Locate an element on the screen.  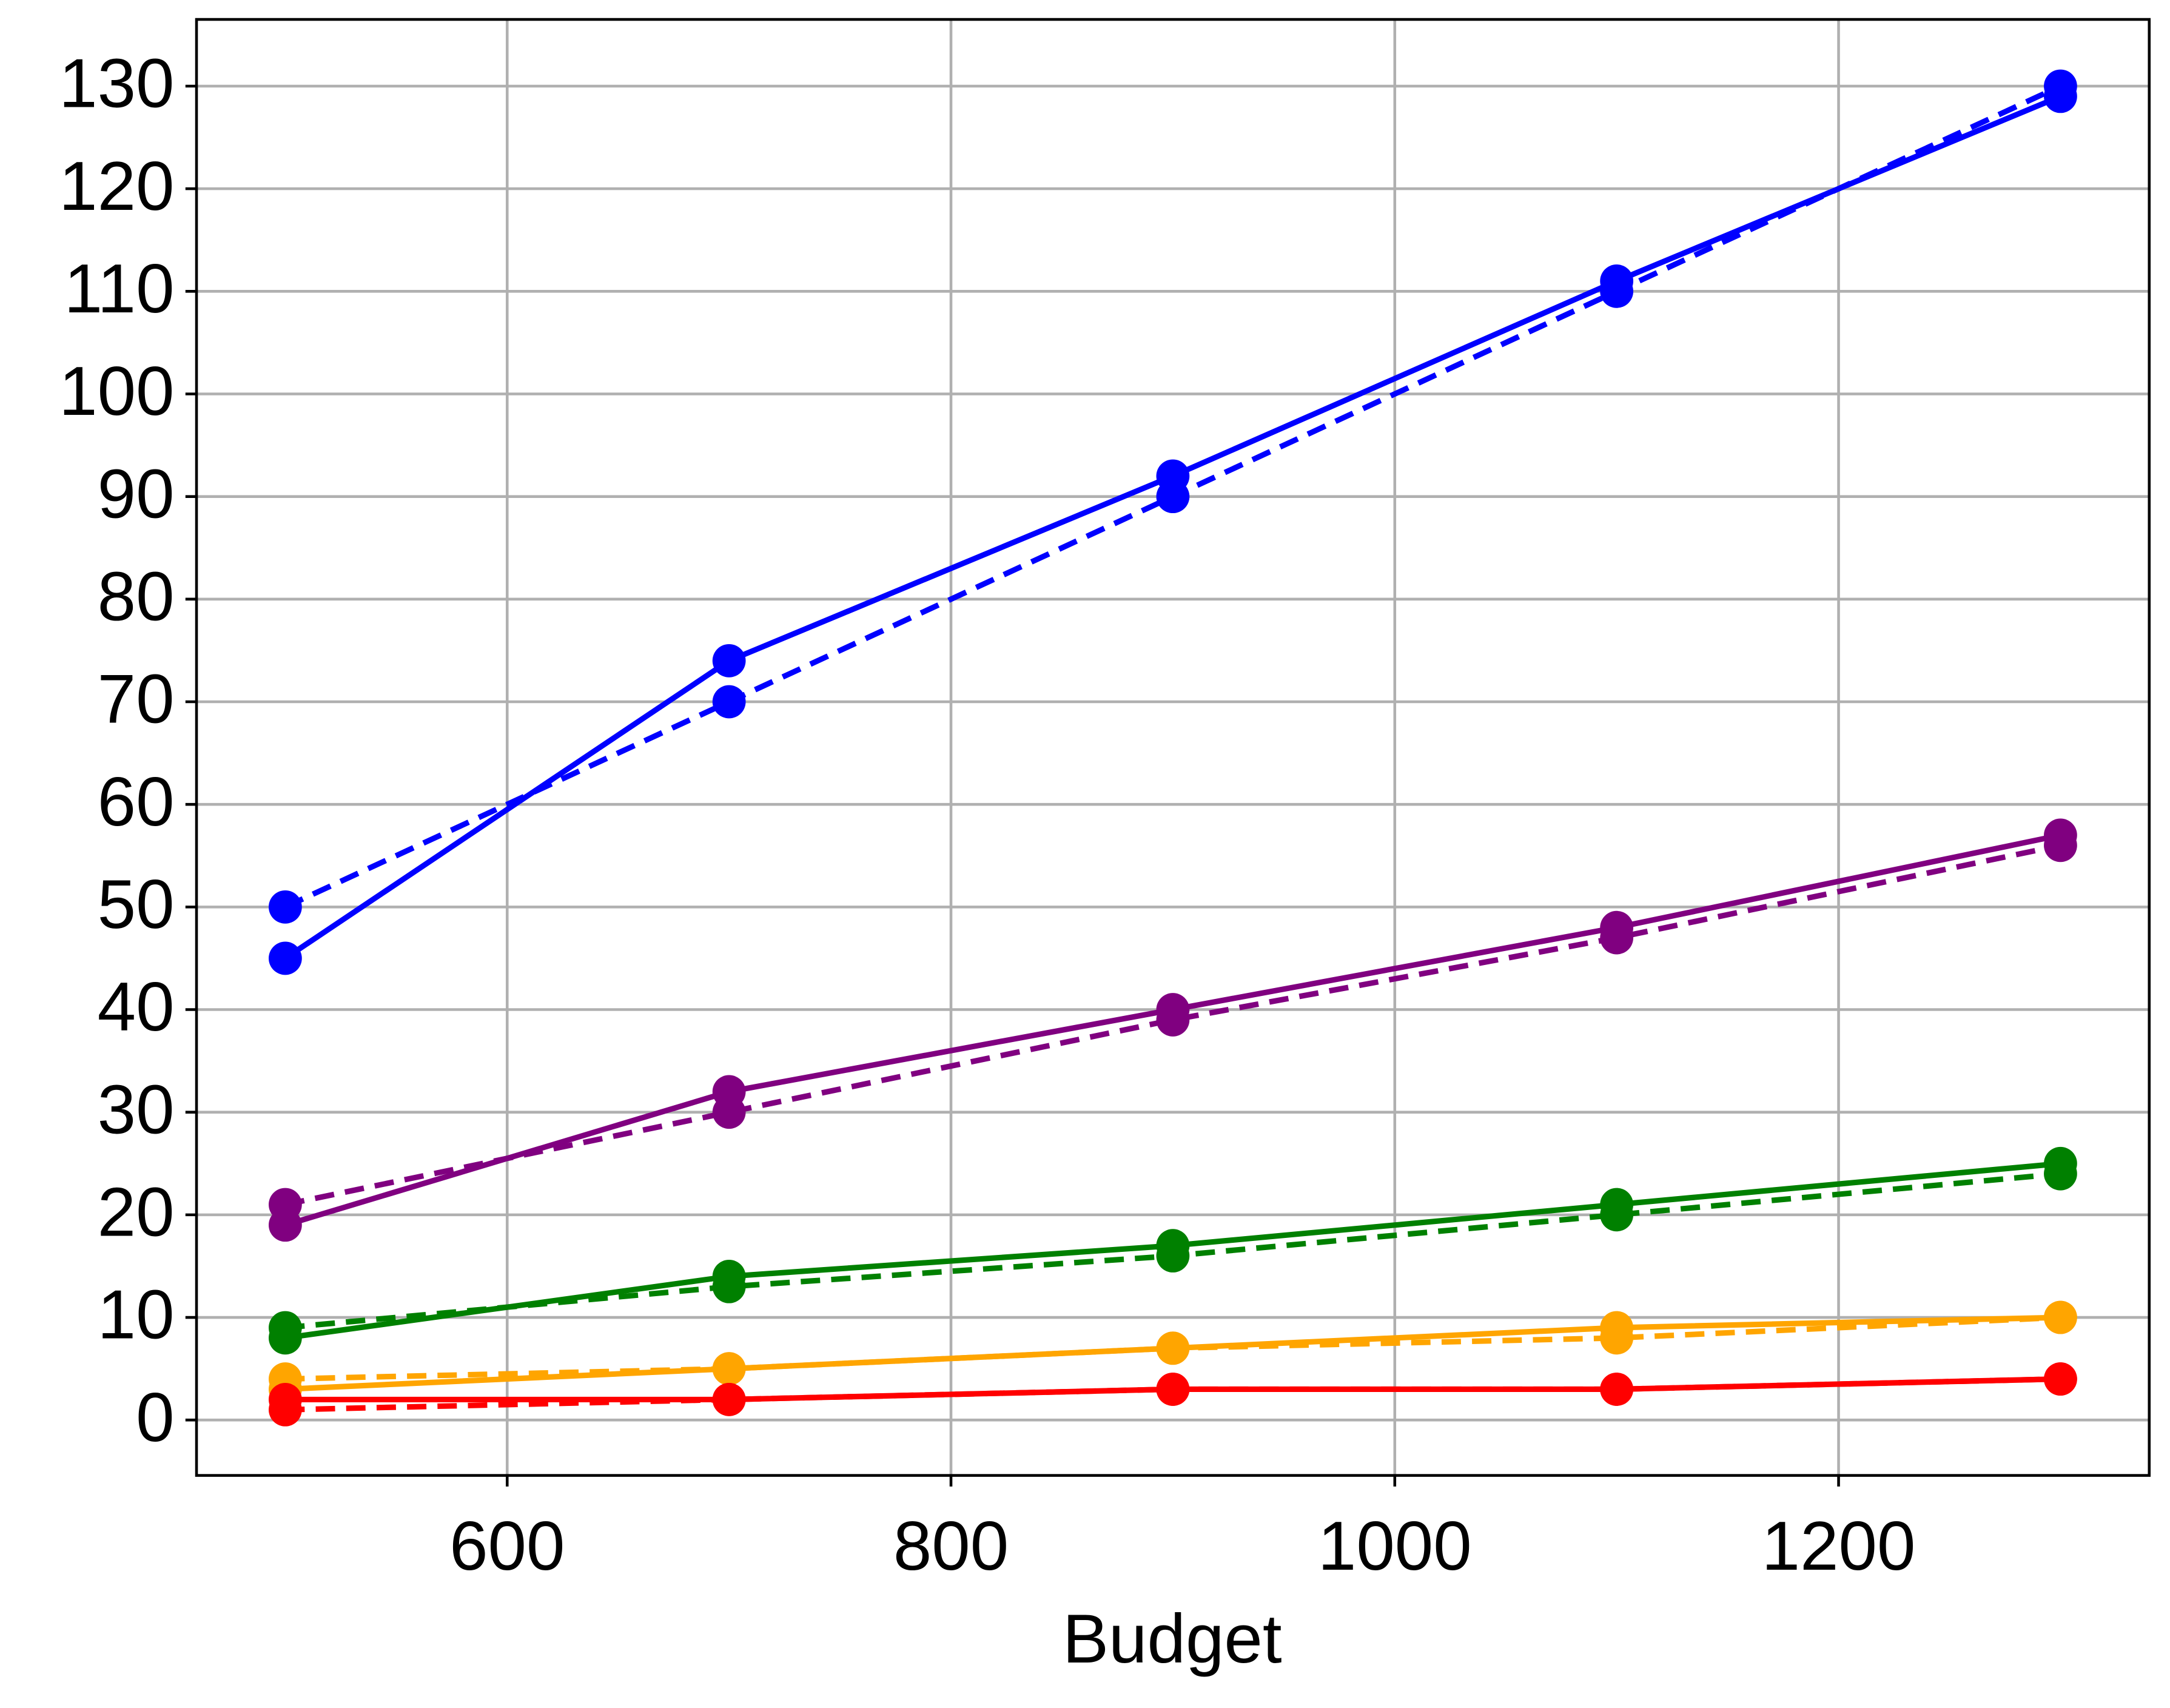
y-tick-label: 20 is located at coordinates (136, 1212).